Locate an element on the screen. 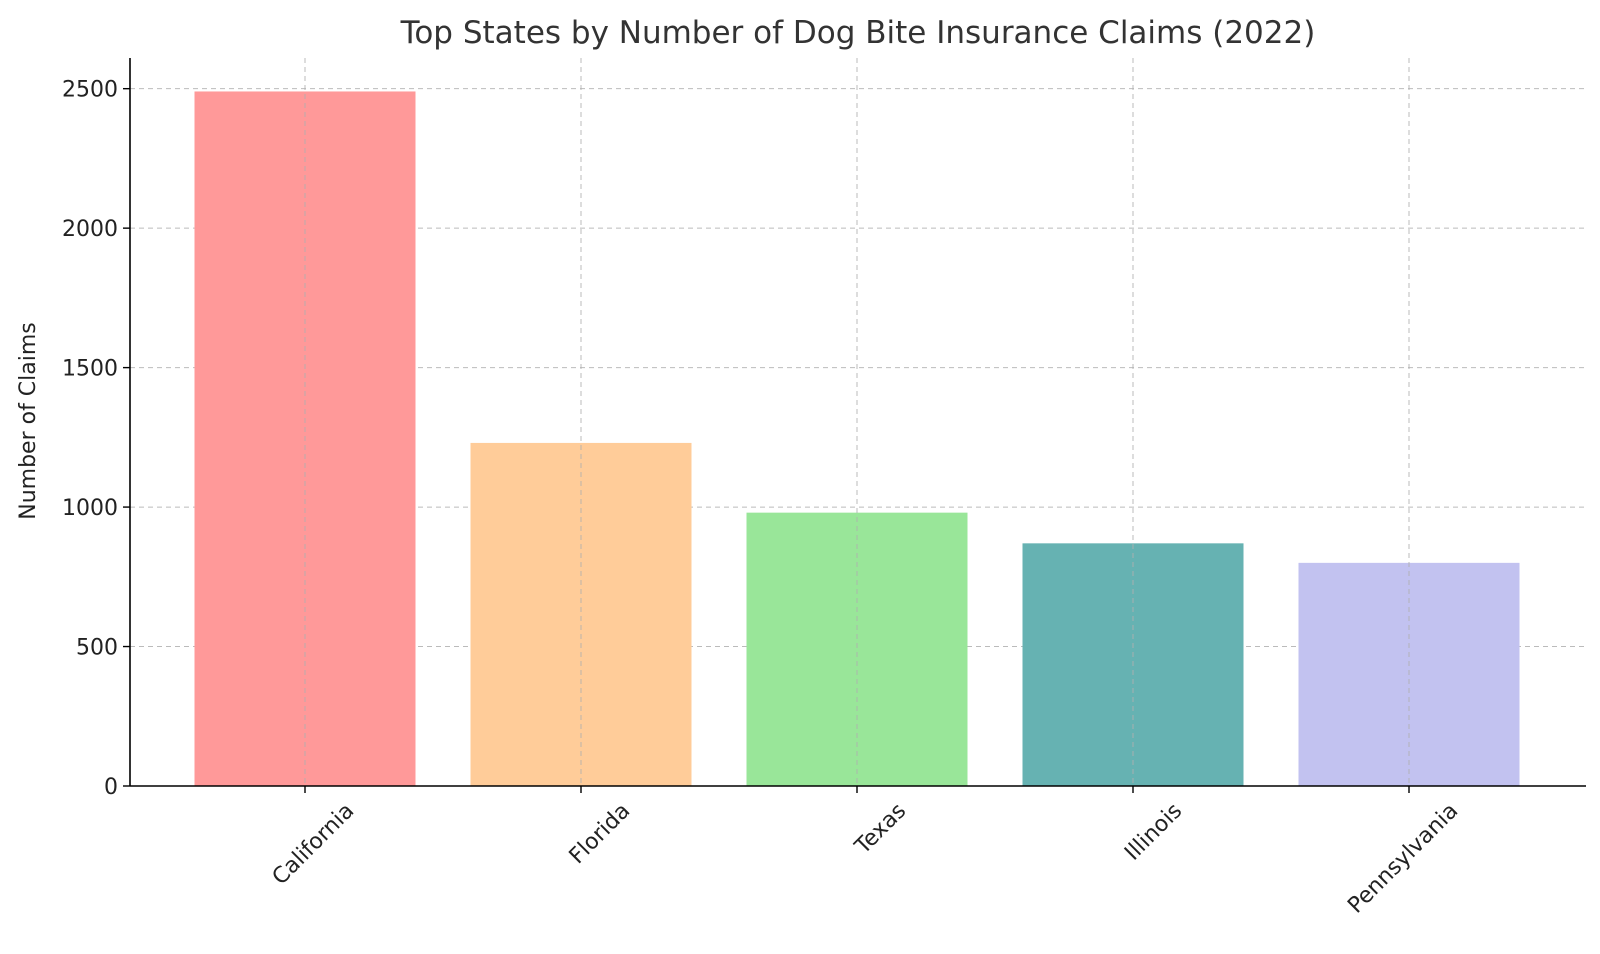 Image resolution: width=1600 pixels, height=954 pixels. x-tick-label: Florida is located at coordinates (600, 834).